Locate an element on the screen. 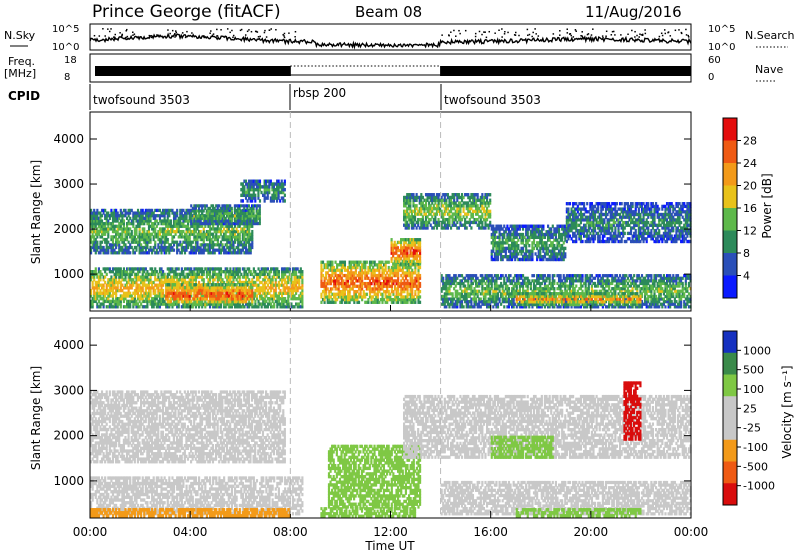 The image size is (800, 554). freq-right-label: Nave is located at coordinates (769, 69).